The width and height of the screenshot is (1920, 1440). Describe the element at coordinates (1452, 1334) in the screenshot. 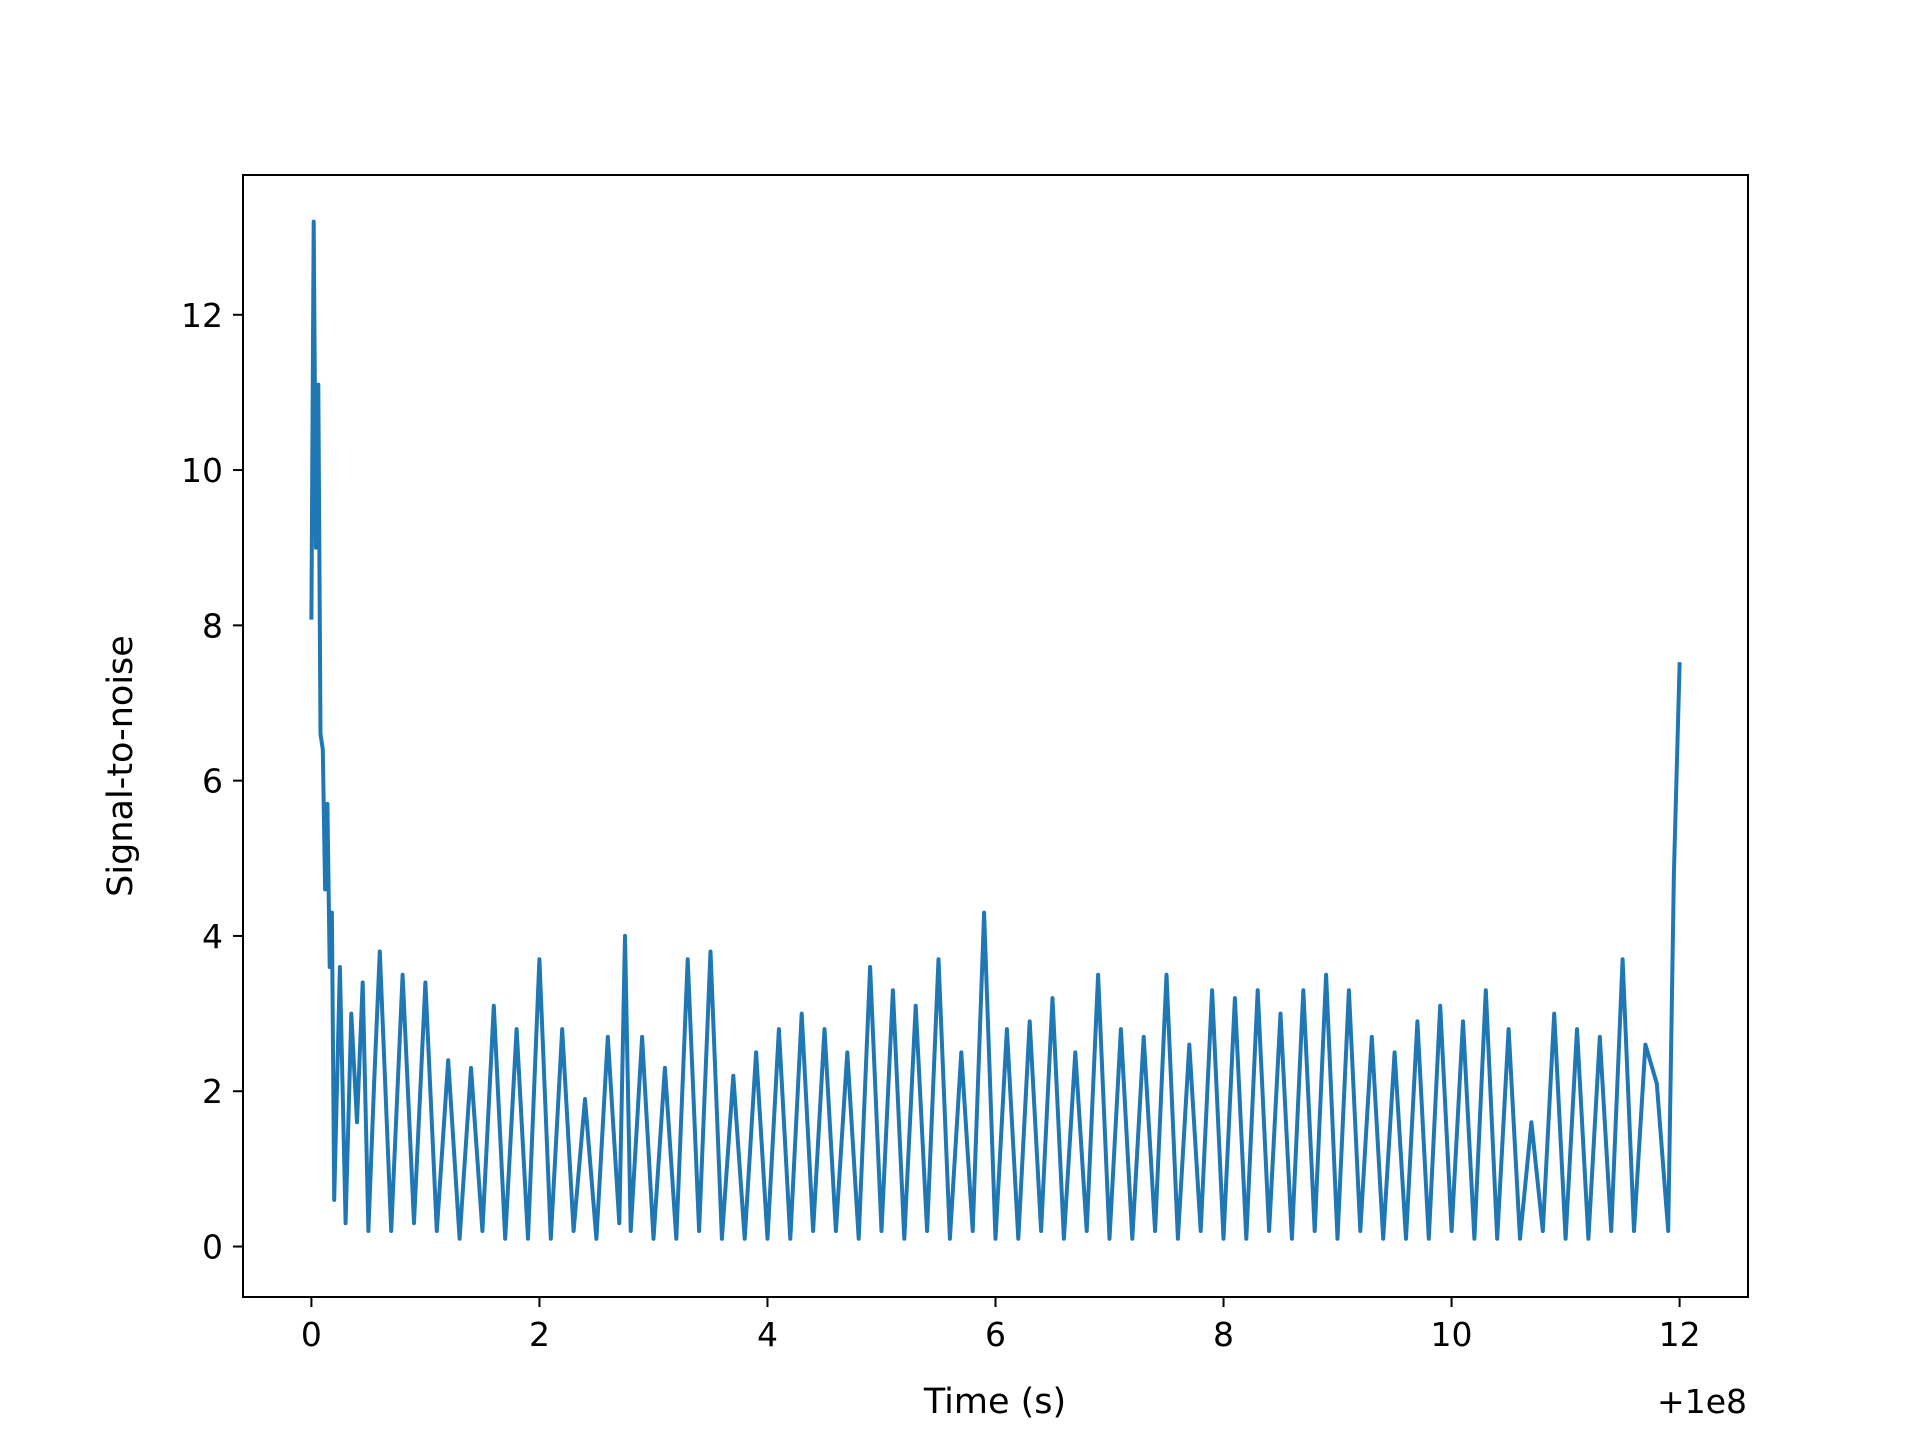

I see `x-tick-label: 10` at that location.